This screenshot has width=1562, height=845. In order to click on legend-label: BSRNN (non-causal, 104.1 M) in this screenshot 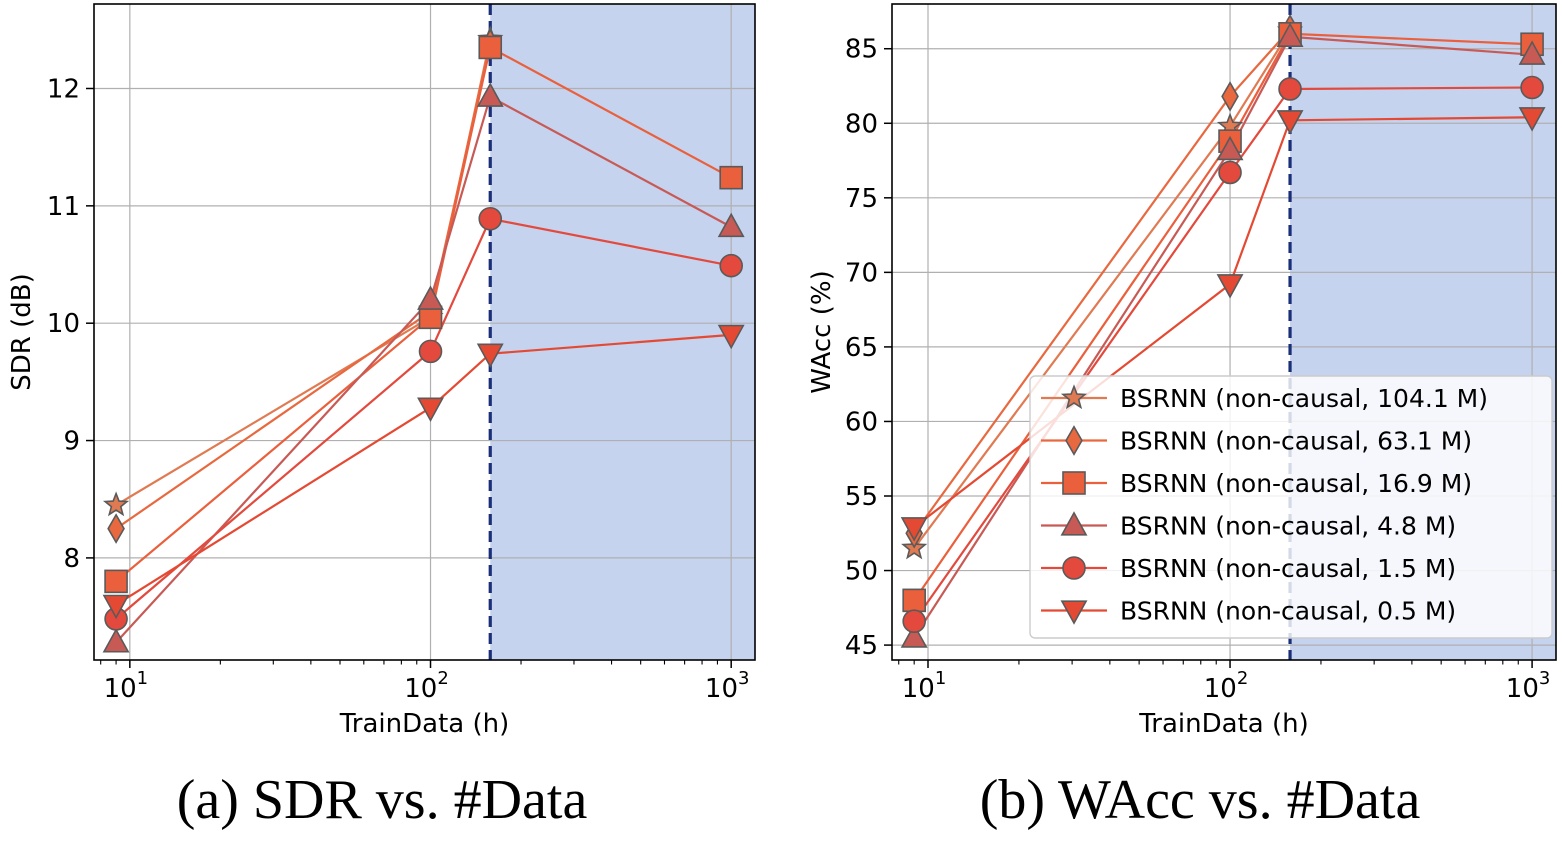, I will do `click(1304, 398)`.